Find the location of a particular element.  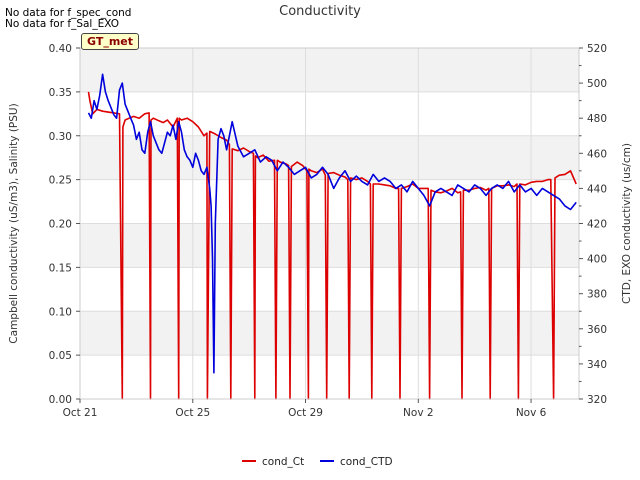

x-tick-label: Nov 6 is located at coordinates (531, 413).